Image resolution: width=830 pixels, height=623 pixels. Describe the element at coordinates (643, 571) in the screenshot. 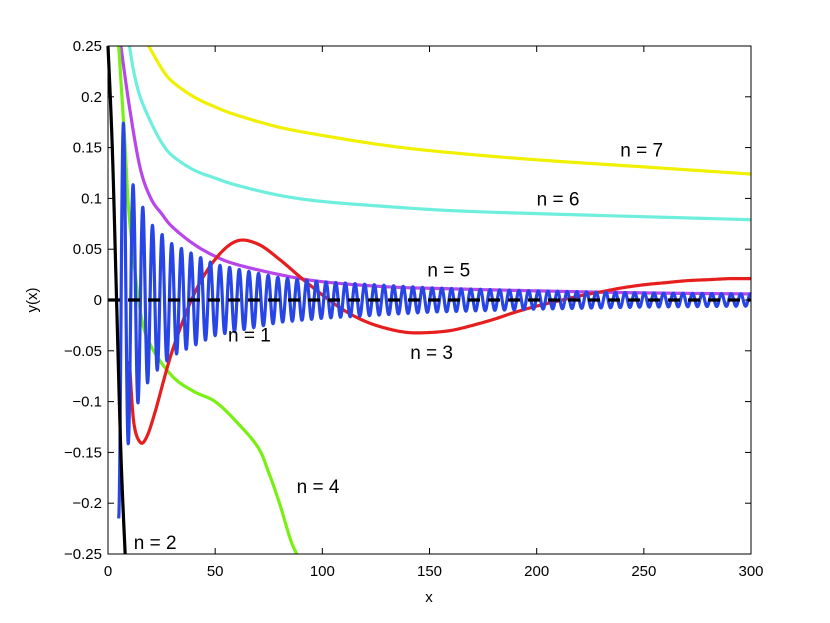

I see `x-tick-label: 250` at that location.